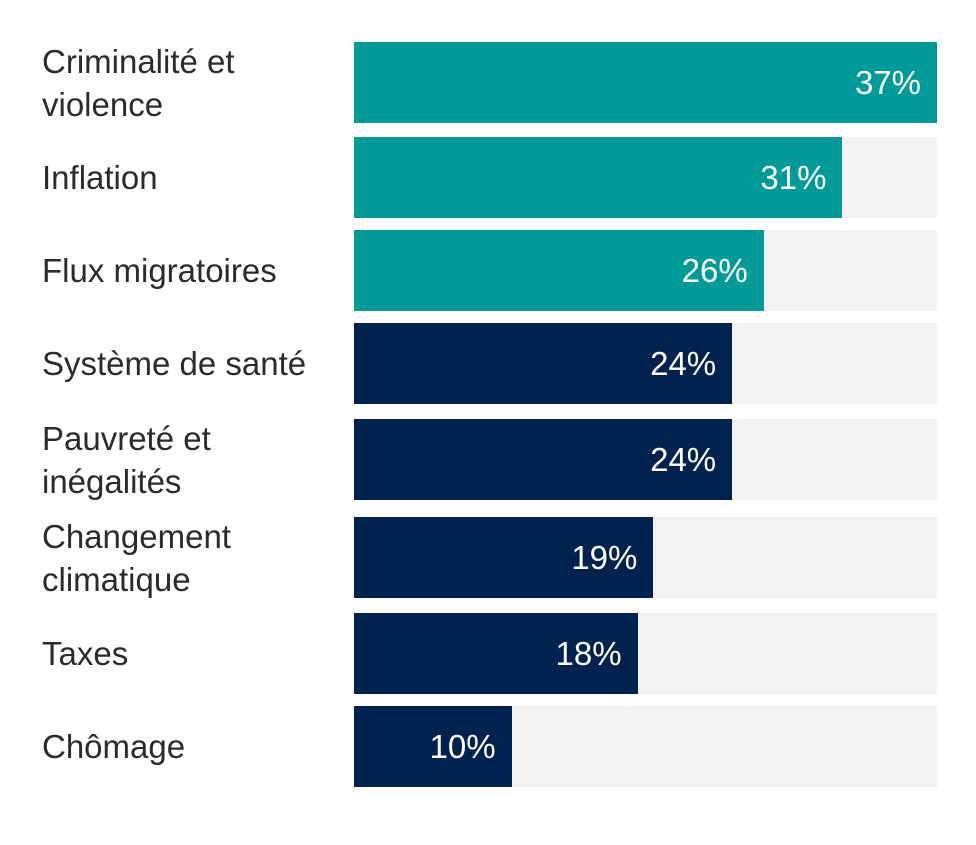  I want to click on bar-track: 10%, so click(645, 746).